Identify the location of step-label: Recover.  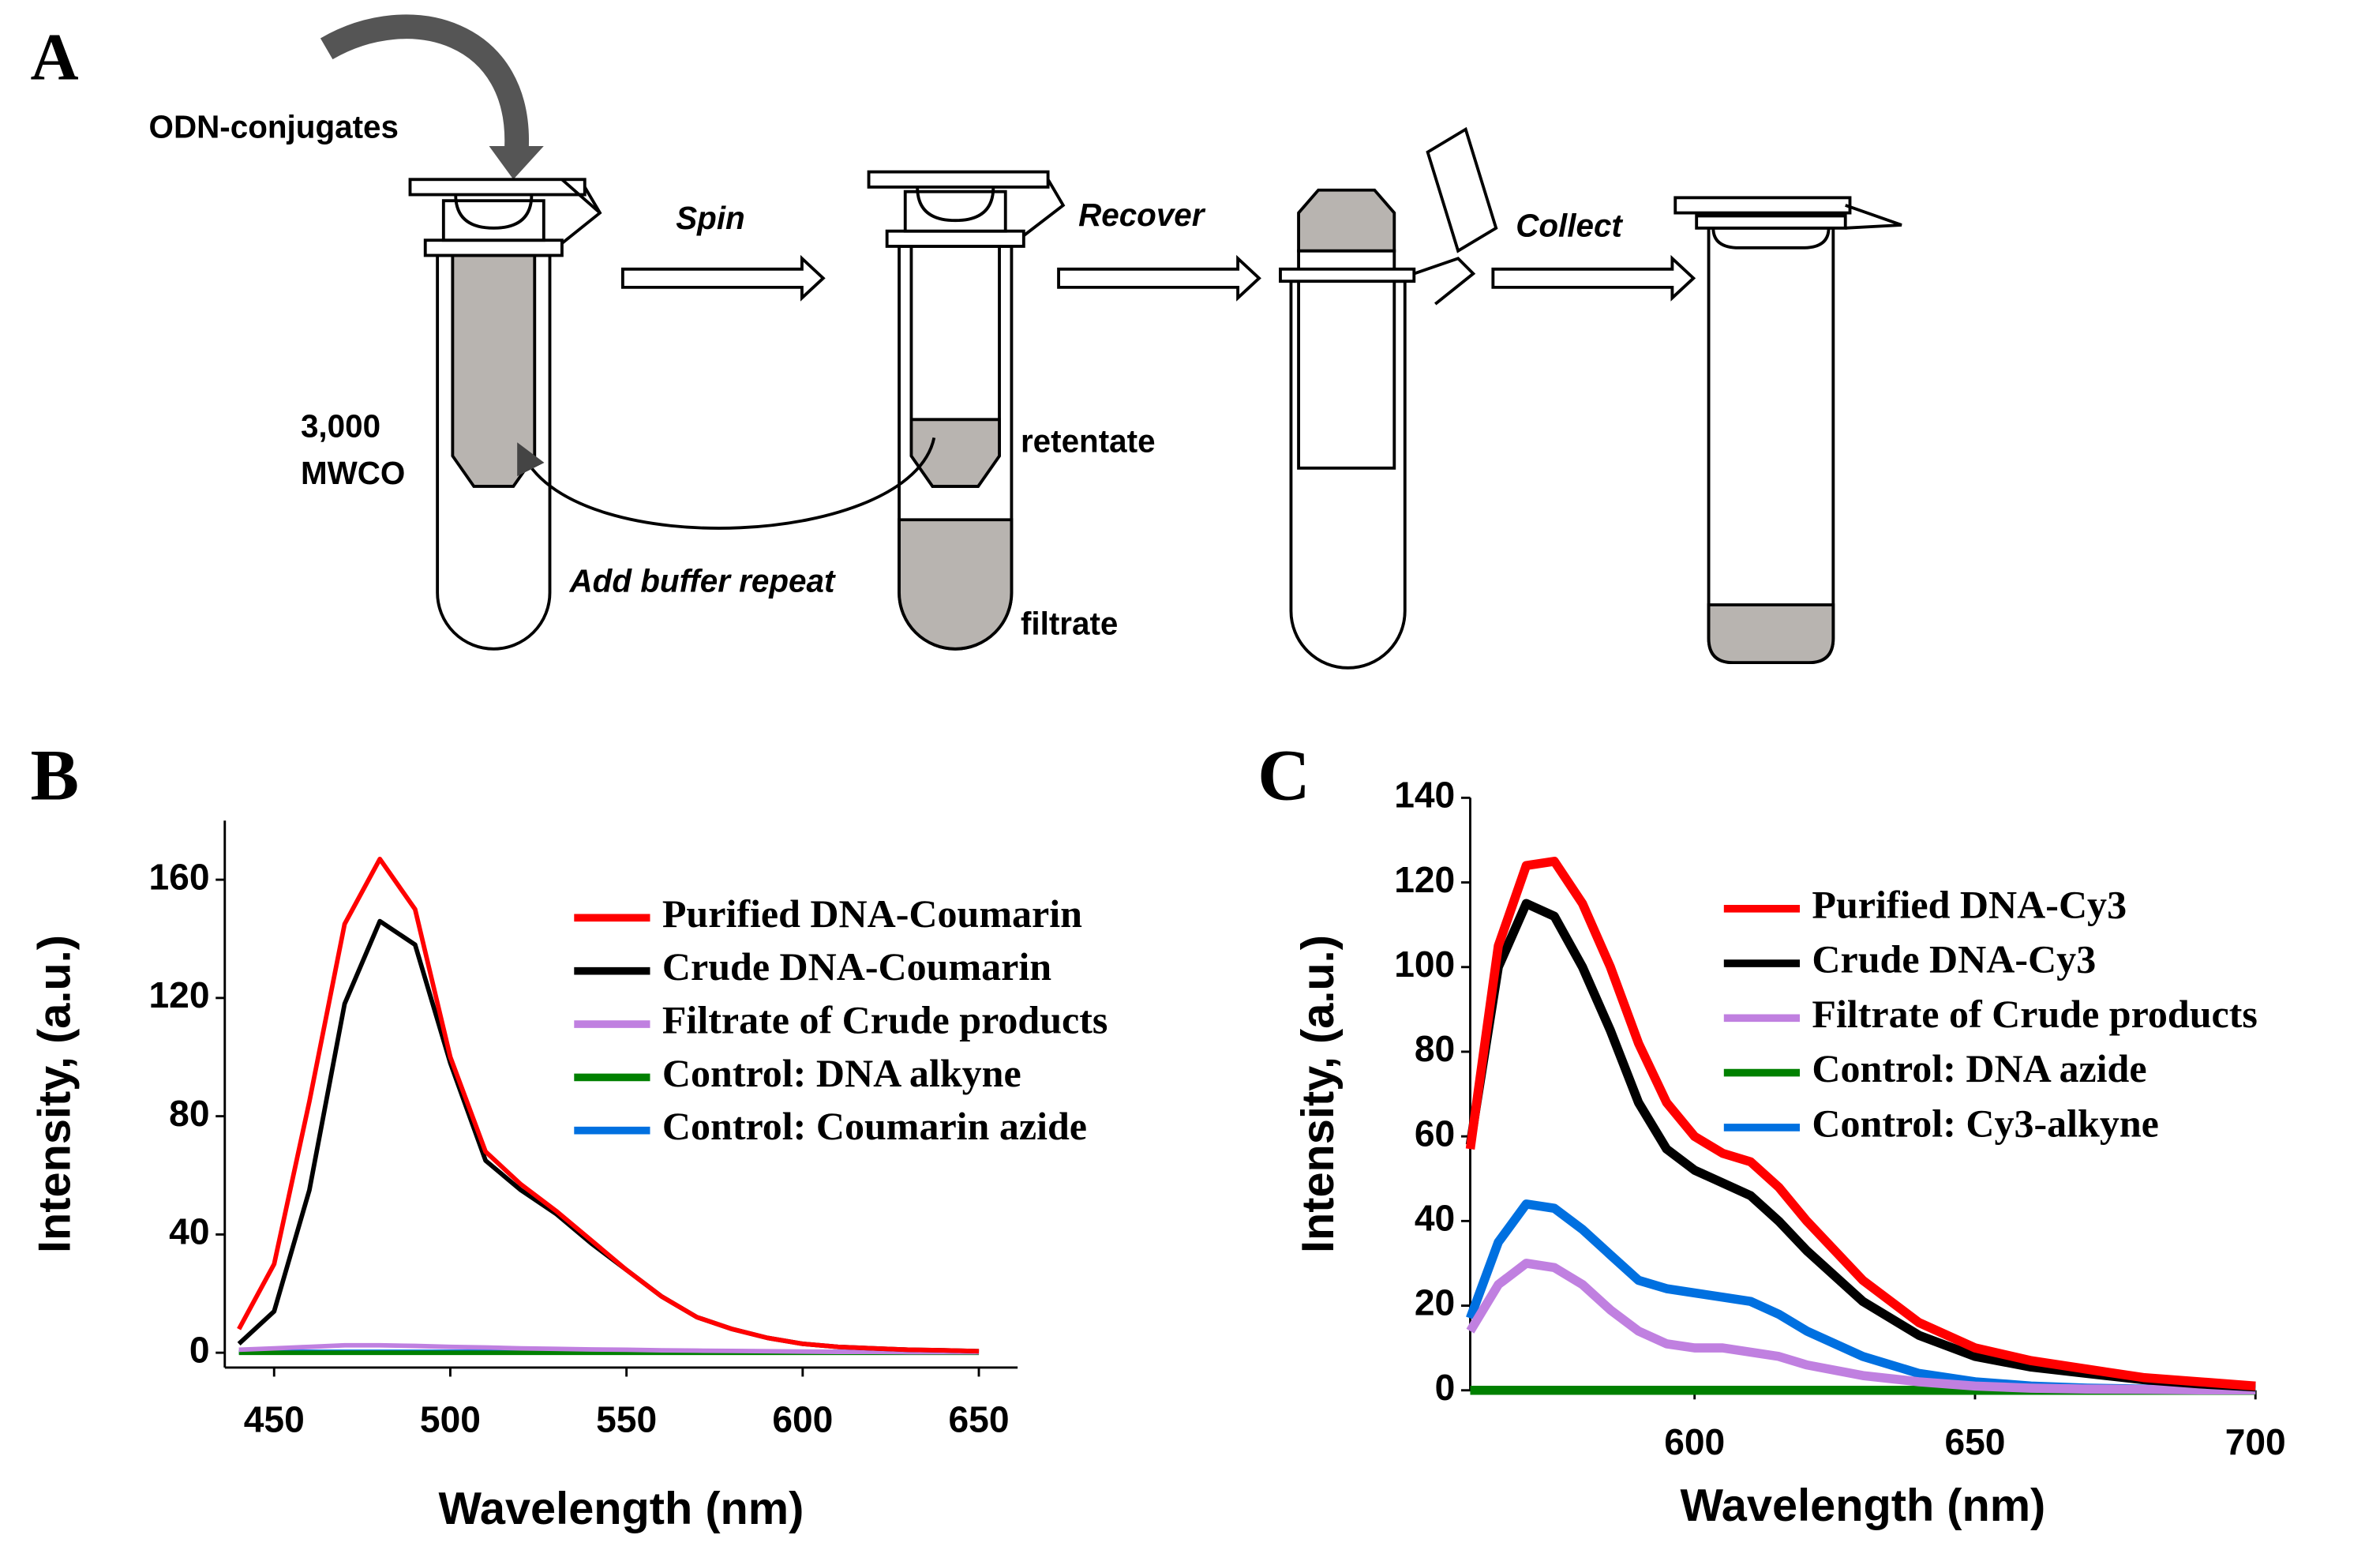
(1142, 215).